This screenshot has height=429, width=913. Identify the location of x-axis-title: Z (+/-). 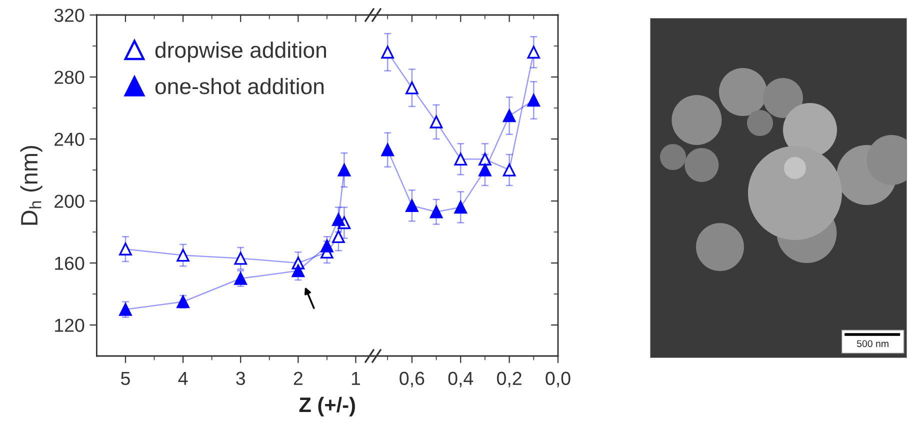
(327, 406).